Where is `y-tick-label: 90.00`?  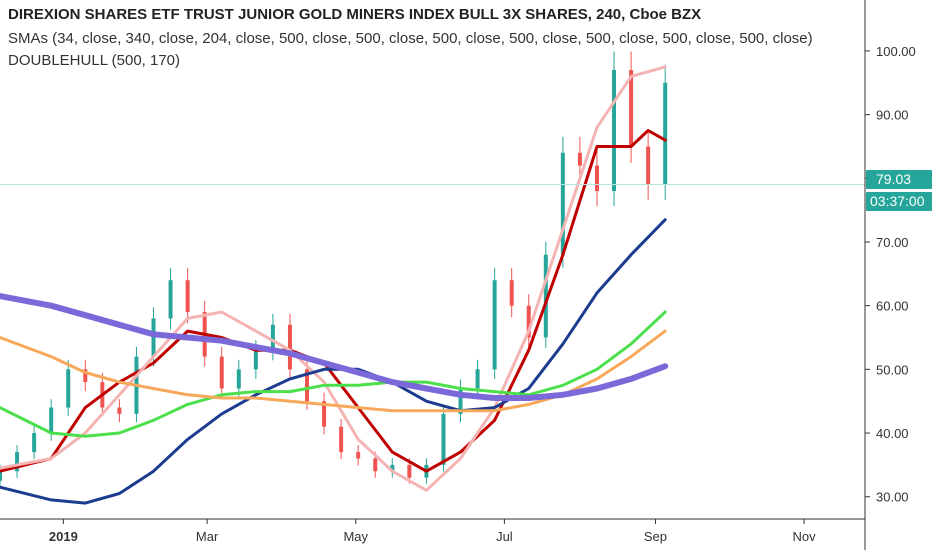 y-tick-label: 90.00 is located at coordinates (892, 115).